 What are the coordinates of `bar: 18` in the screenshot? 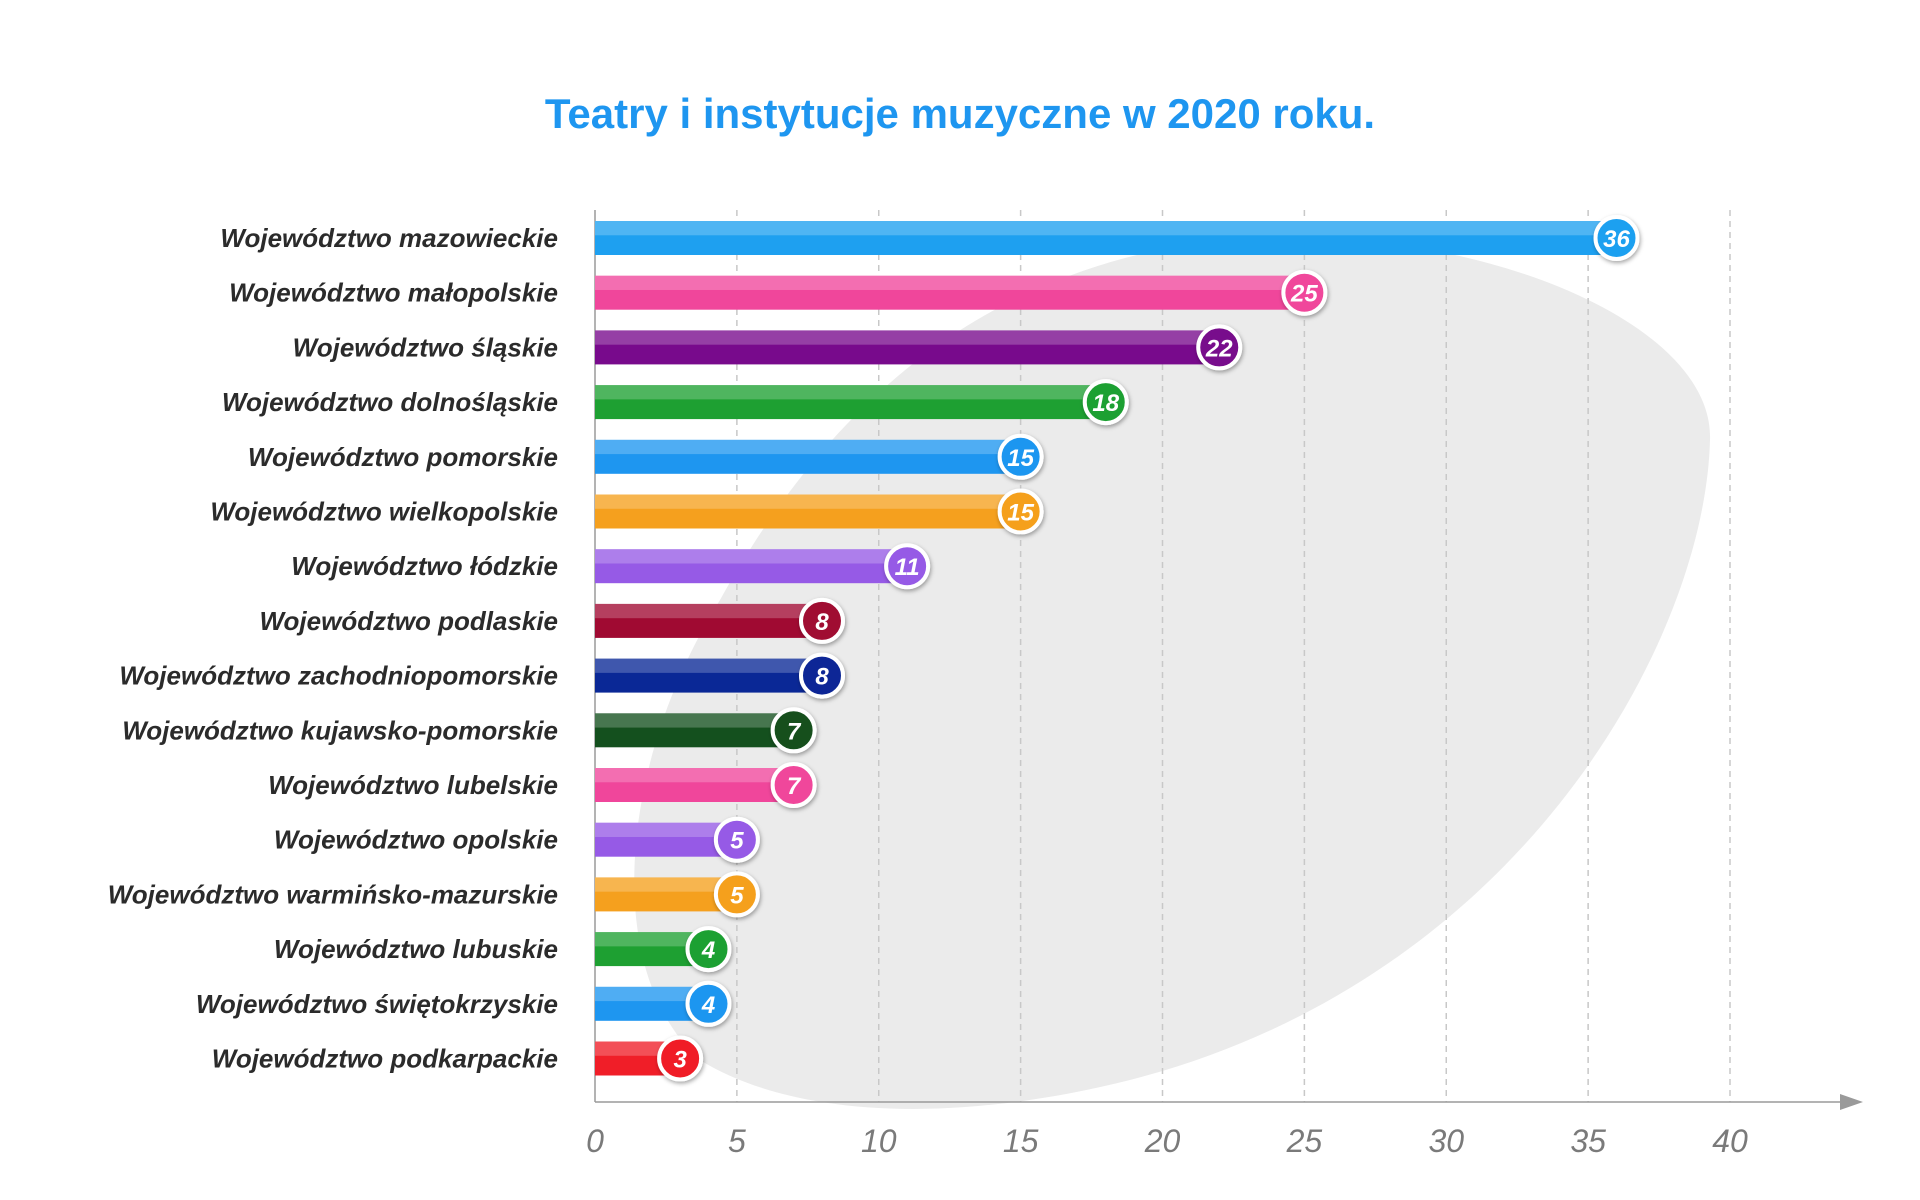 It's located at (862, 402).